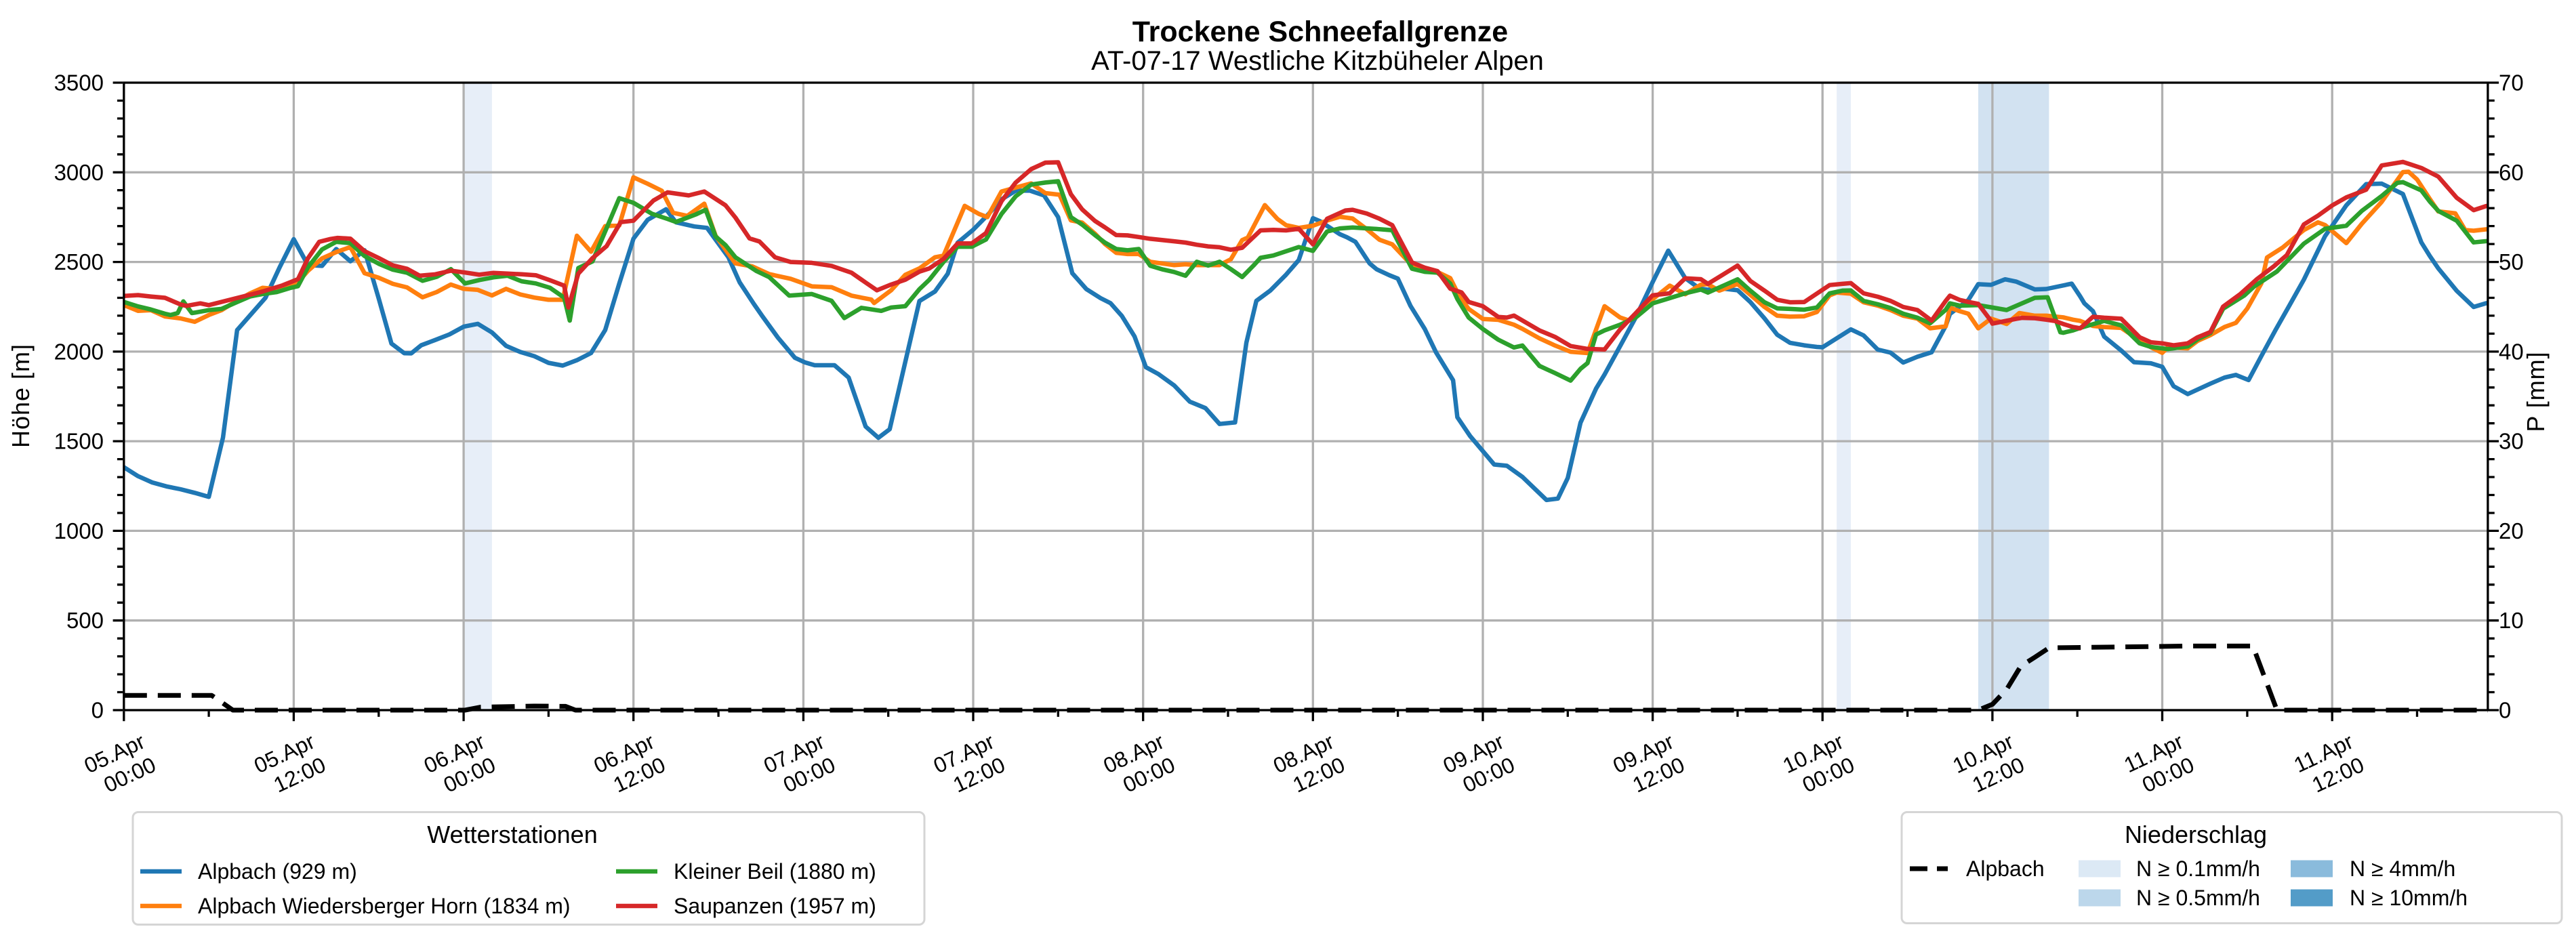  Describe the element at coordinates (775, 872) in the screenshot. I see `svg-text: Kleiner Beil (1880 m)` at that location.